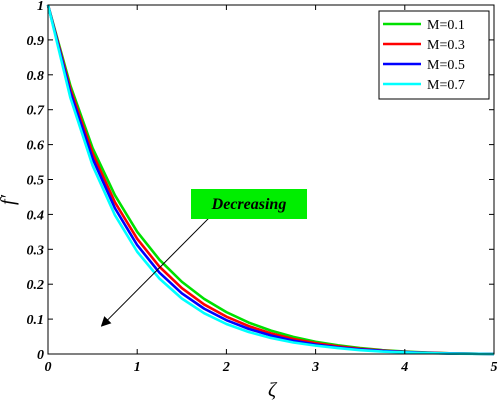 This screenshot has width=498, height=402. Describe the element at coordinates (226, 367) in the screenshot. I see `x-tick-label: 2` at that location.